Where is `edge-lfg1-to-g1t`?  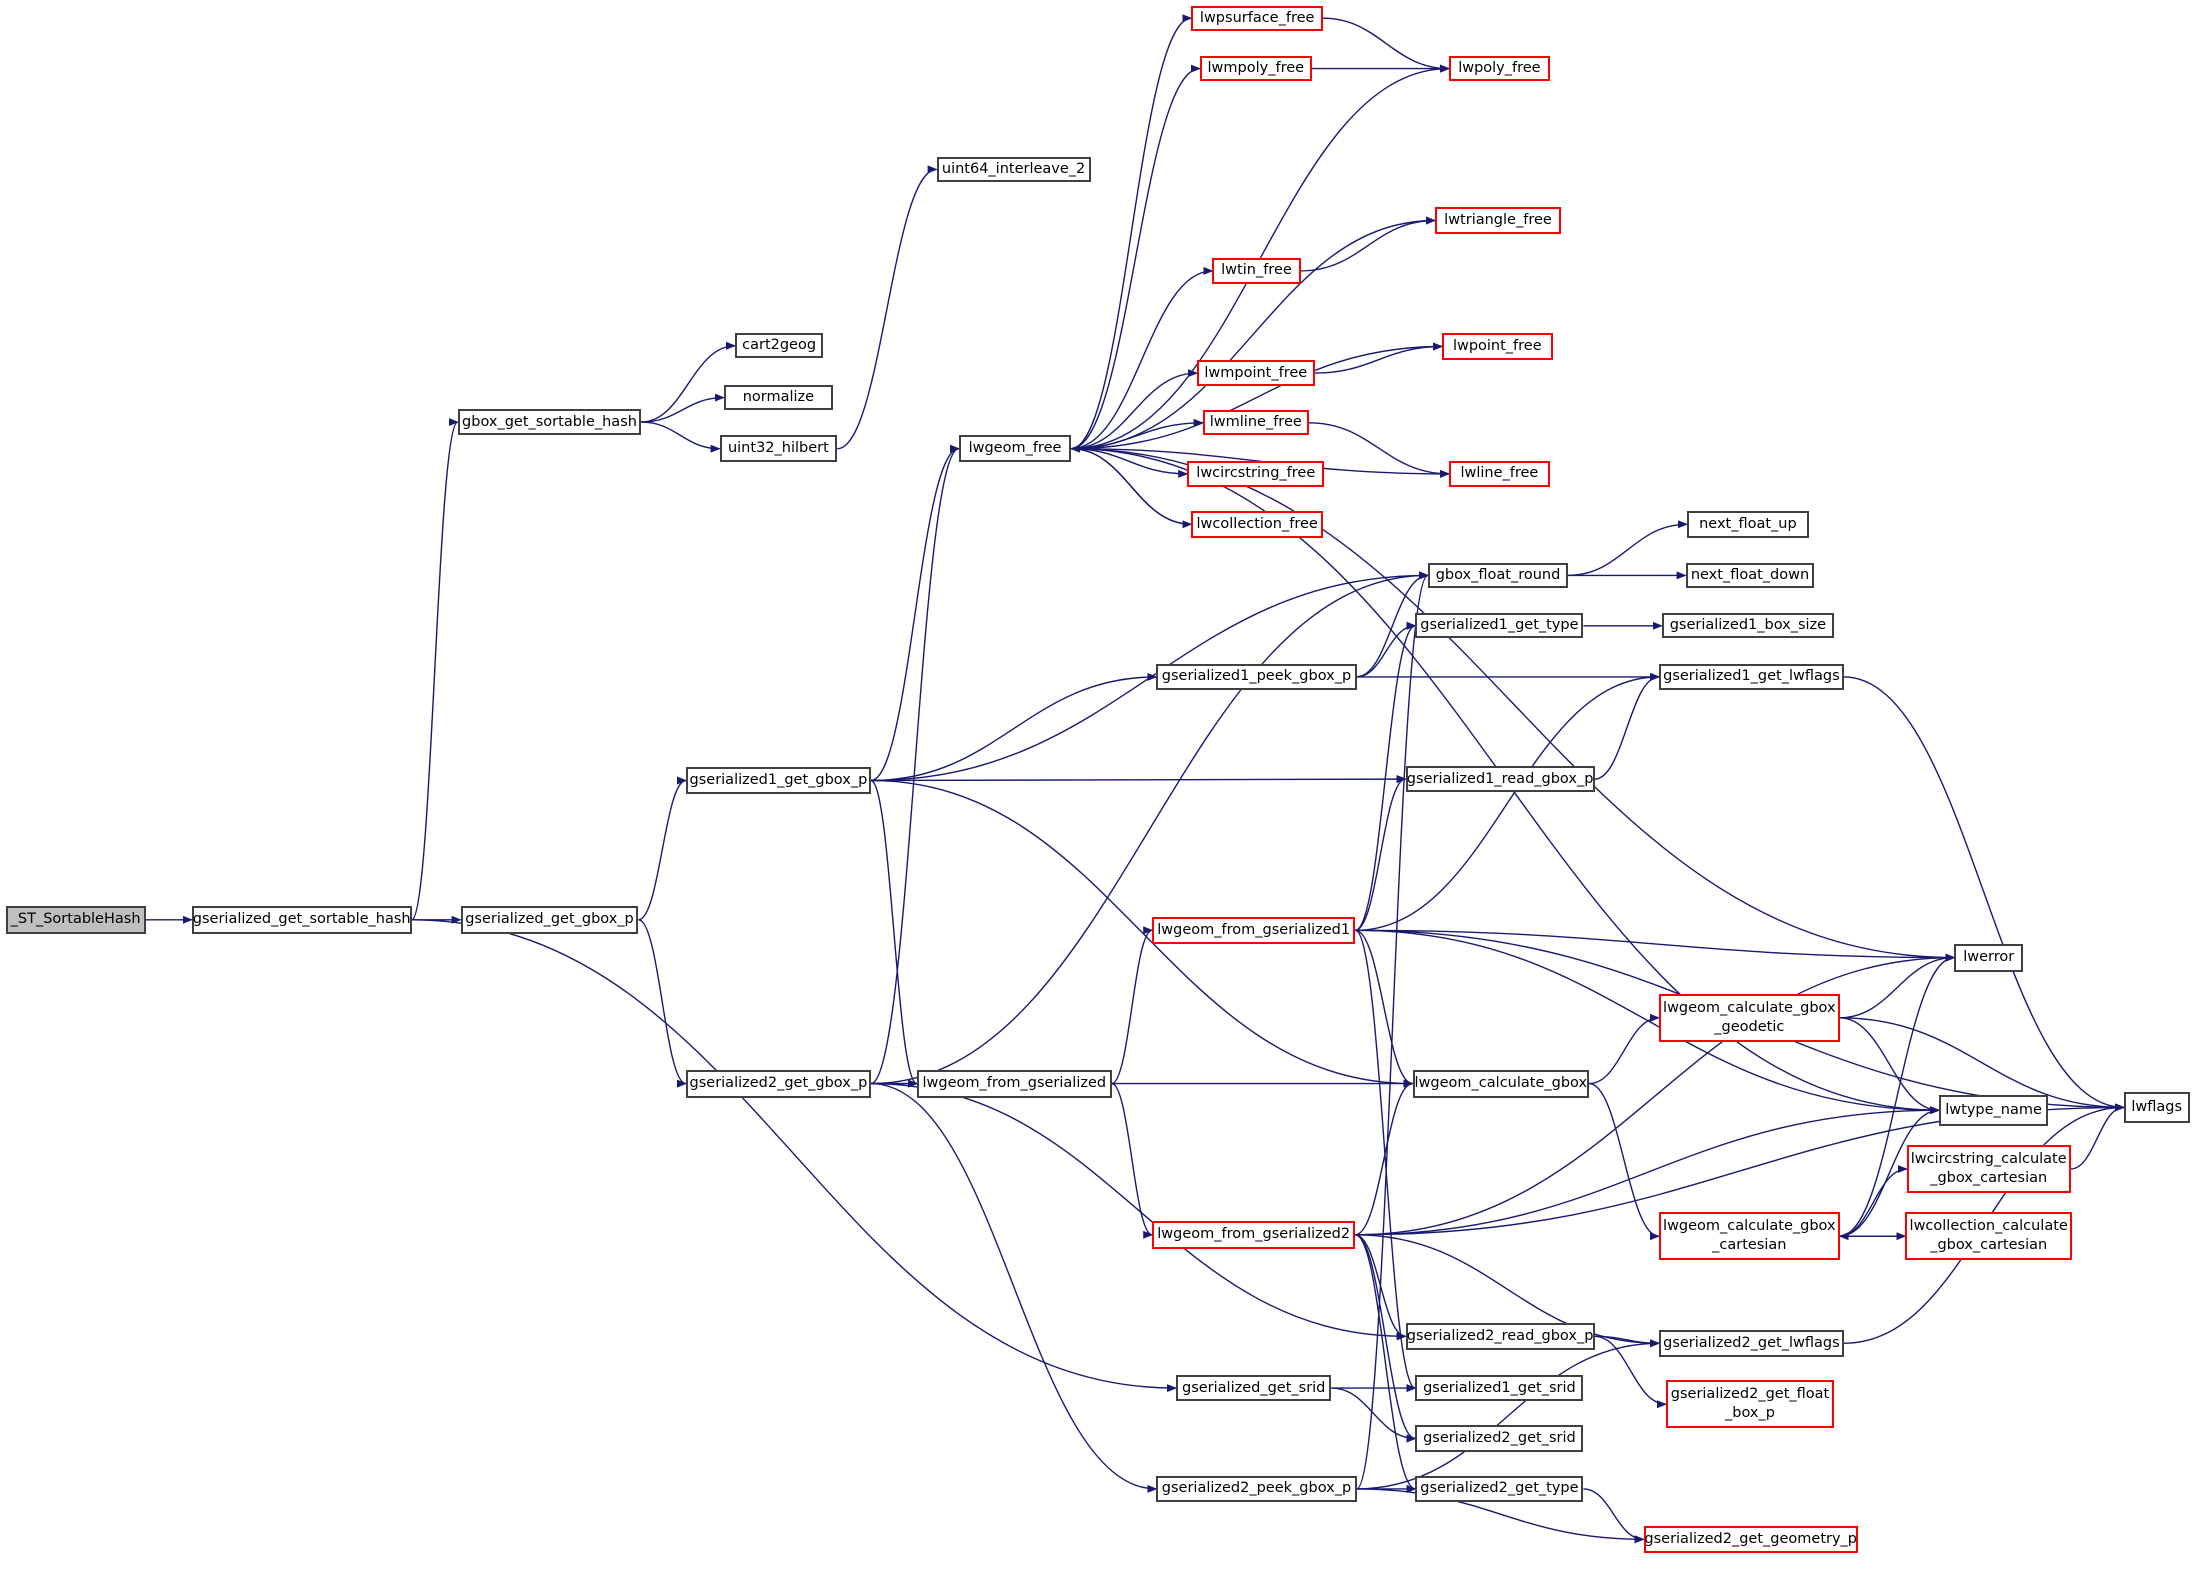
edge-lfg1-to-g1t is located at coordinates (1385, 776).